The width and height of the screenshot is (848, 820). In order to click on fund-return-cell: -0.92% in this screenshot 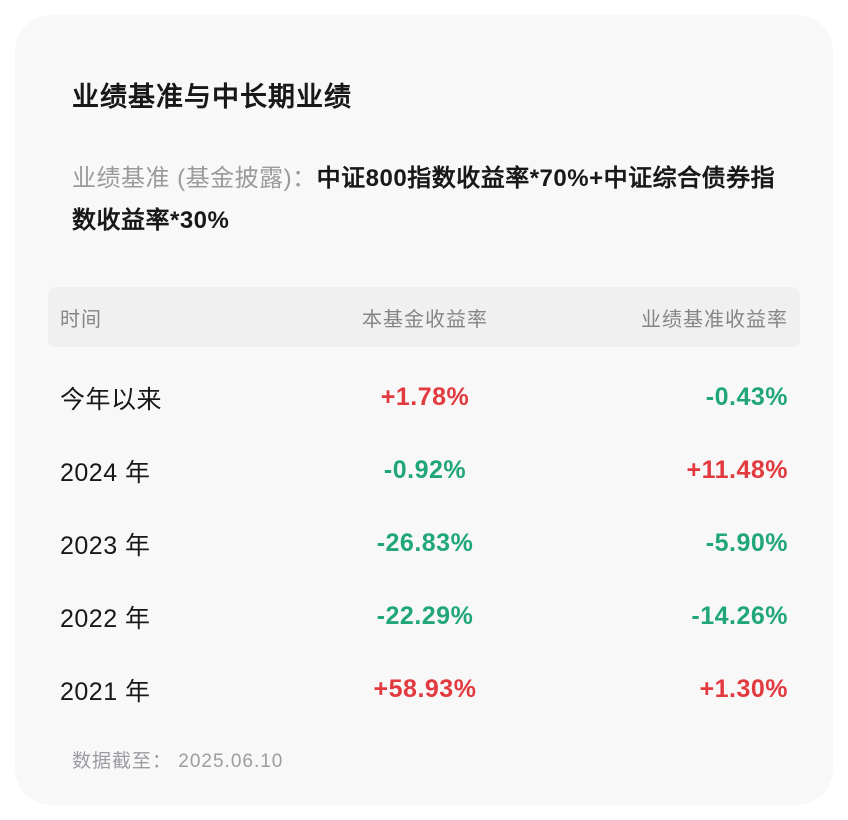, I will do `click(425, 470)`.